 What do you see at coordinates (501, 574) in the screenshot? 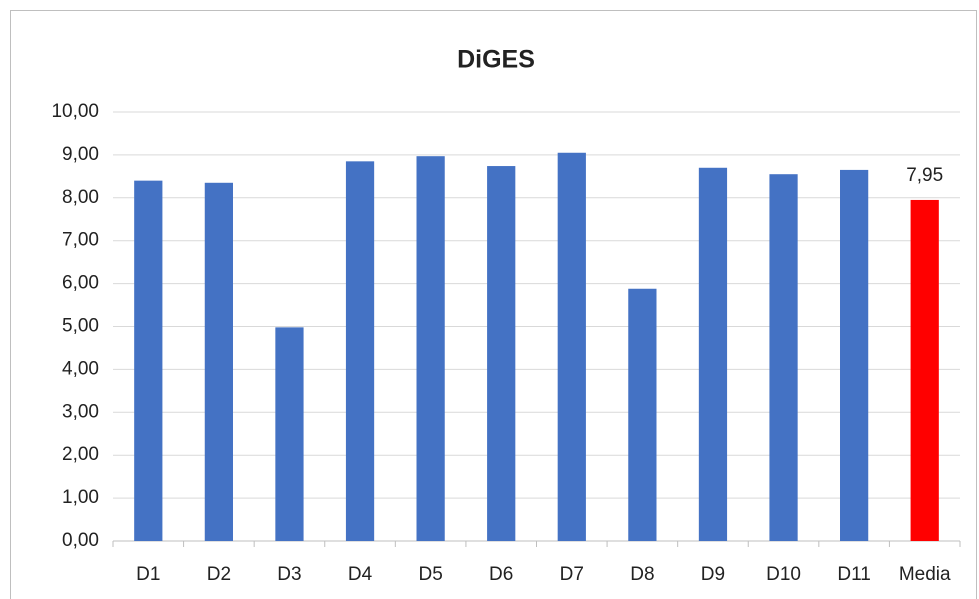
I see `x-tick-label: D6` at bounding box center [501, 574].